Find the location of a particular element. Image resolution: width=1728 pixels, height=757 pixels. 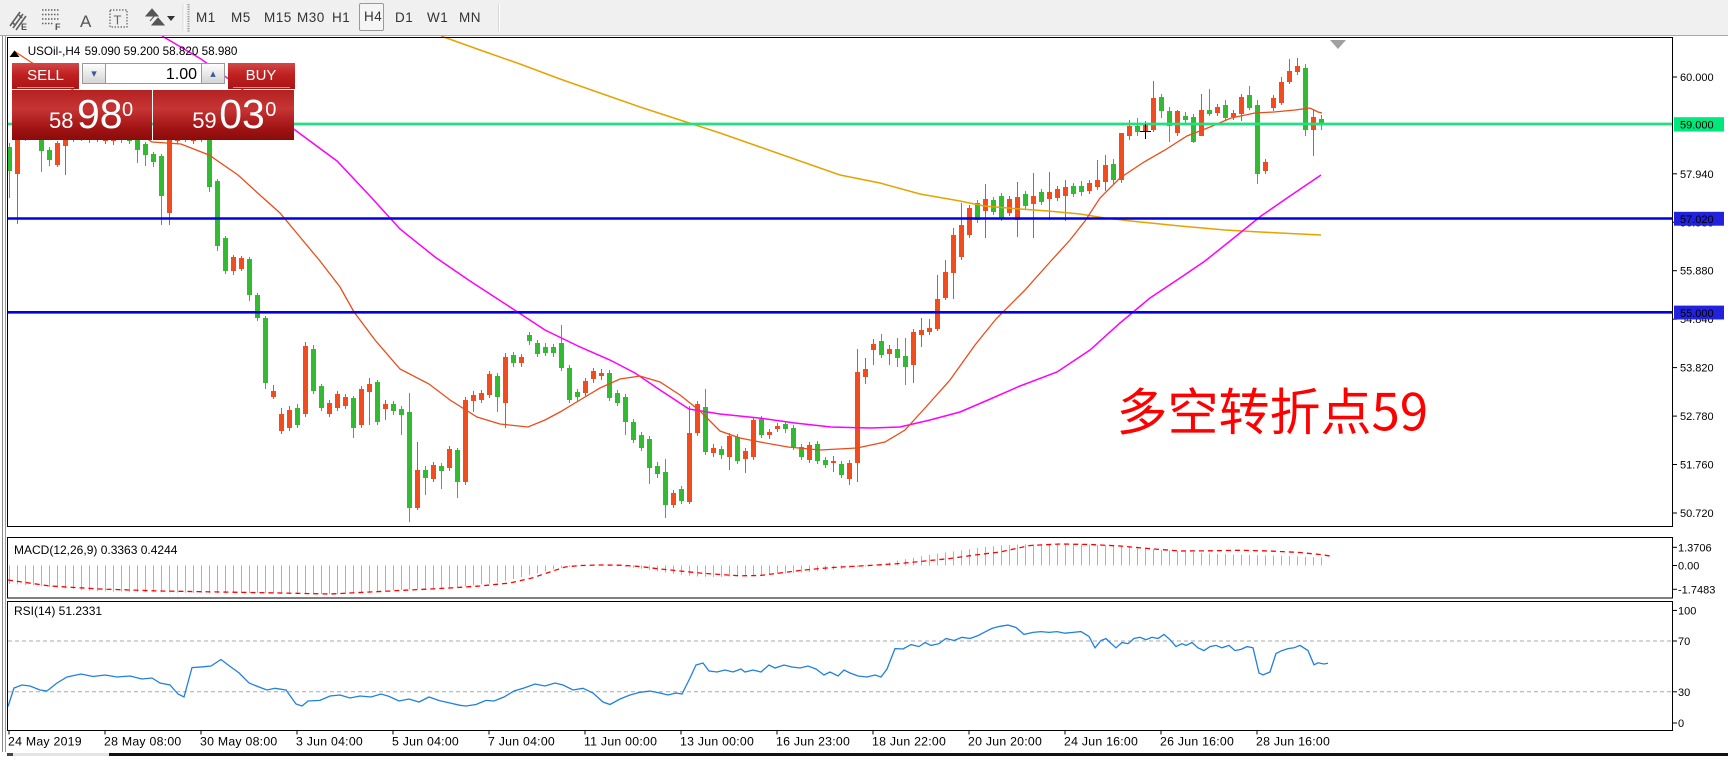

svg-text: 57.020 is located at coordinates (1697, 220).